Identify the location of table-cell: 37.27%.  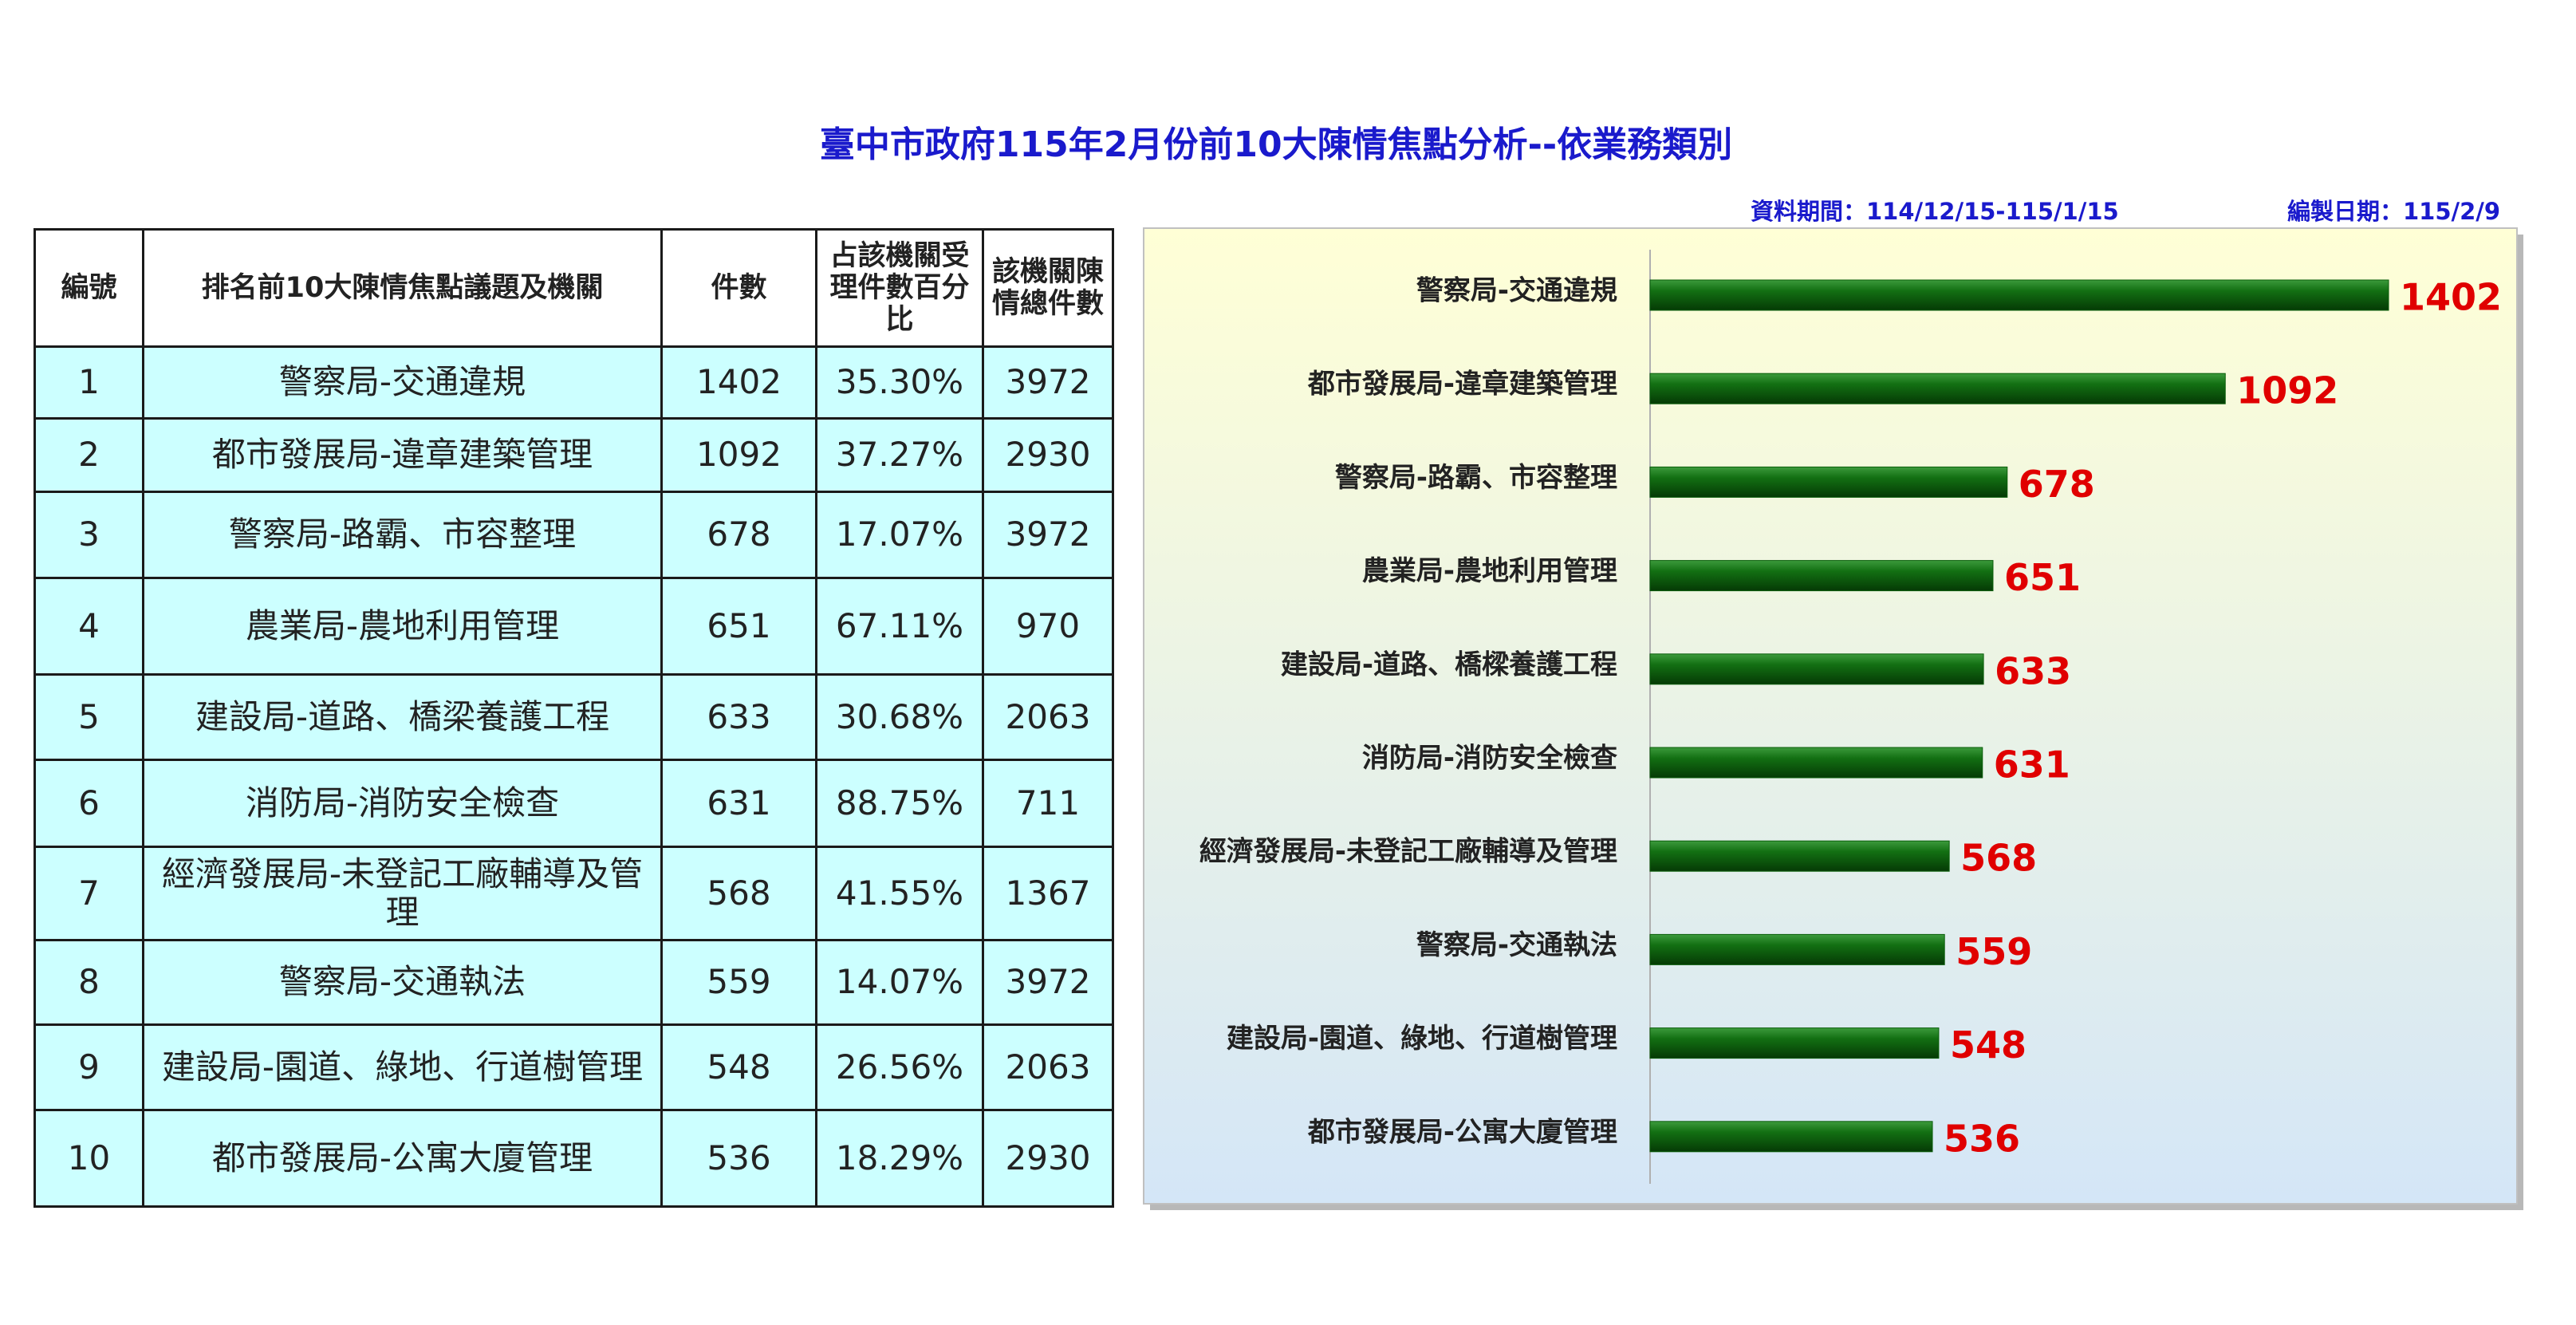
(899, 455).